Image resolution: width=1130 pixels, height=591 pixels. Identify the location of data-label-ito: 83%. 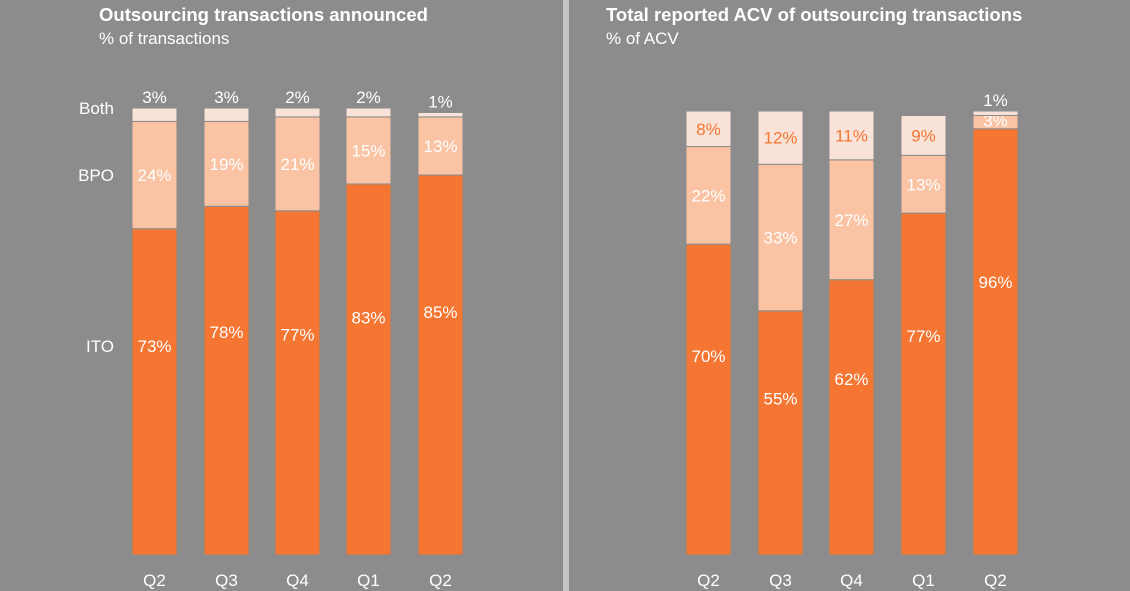
(368, 318).